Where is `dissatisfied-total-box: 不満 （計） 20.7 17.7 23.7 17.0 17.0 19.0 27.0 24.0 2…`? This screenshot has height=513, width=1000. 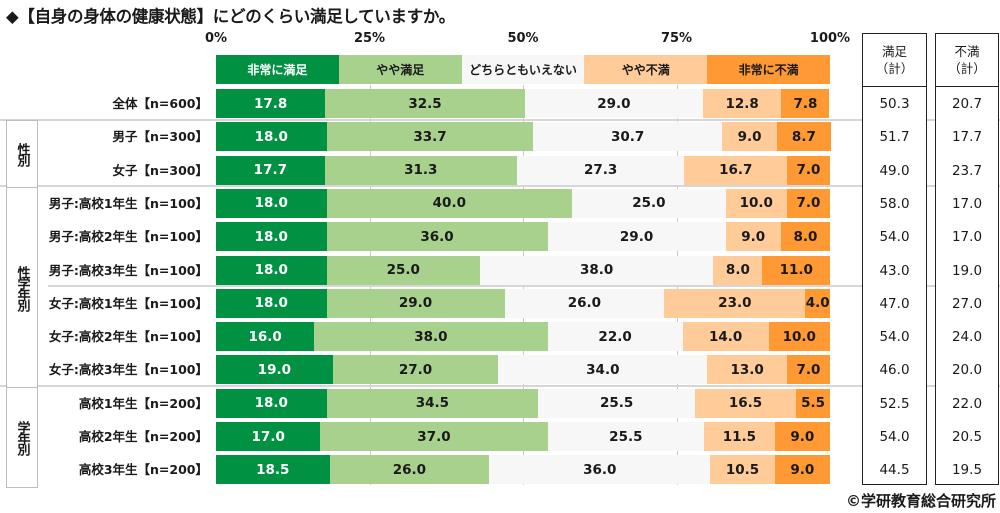 dissatisfied-total-box: 不満 （計） 20.7 17.7 23.7 17.0 17.0 19.0 27.0 24.0 2… is located at coordinates (967, 259).